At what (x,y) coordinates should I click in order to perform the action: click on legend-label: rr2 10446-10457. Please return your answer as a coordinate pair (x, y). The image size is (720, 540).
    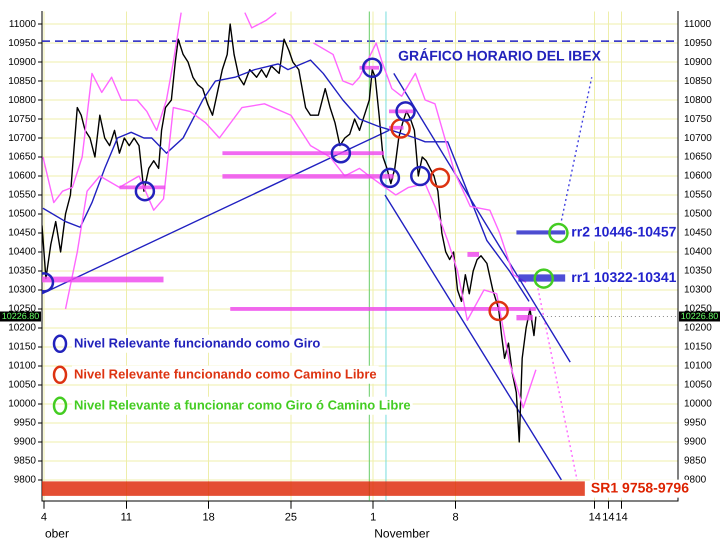
    Looking at the image, I should click on (624, 231).